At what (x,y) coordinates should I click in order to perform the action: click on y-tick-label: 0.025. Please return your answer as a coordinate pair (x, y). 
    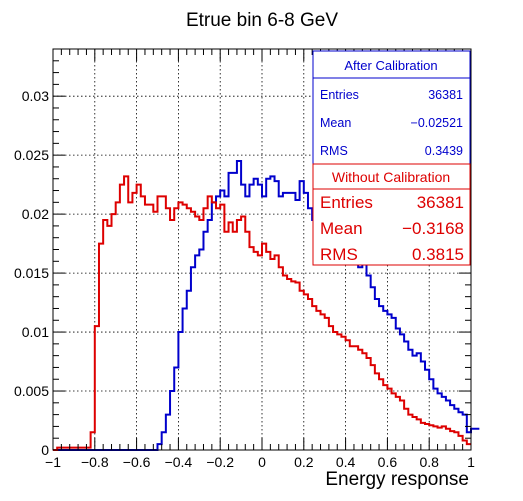
    Looking at the image, I should click on (31, 155).